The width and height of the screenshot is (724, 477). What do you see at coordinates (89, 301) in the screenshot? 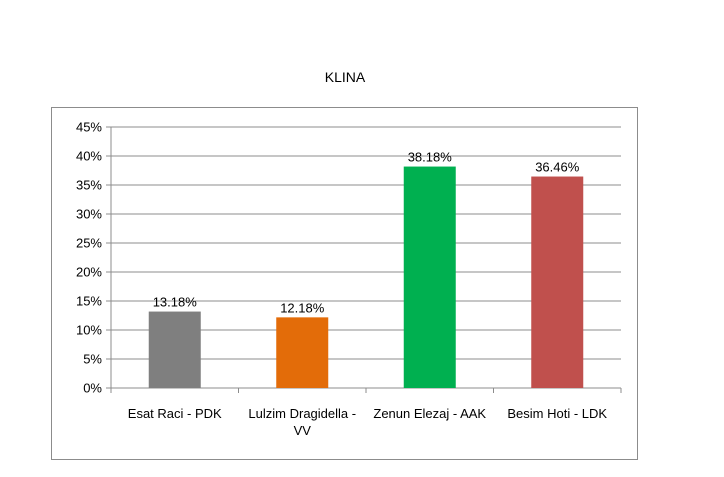
I see `y-tick-label: 15%` at bounding box center [89, 301].